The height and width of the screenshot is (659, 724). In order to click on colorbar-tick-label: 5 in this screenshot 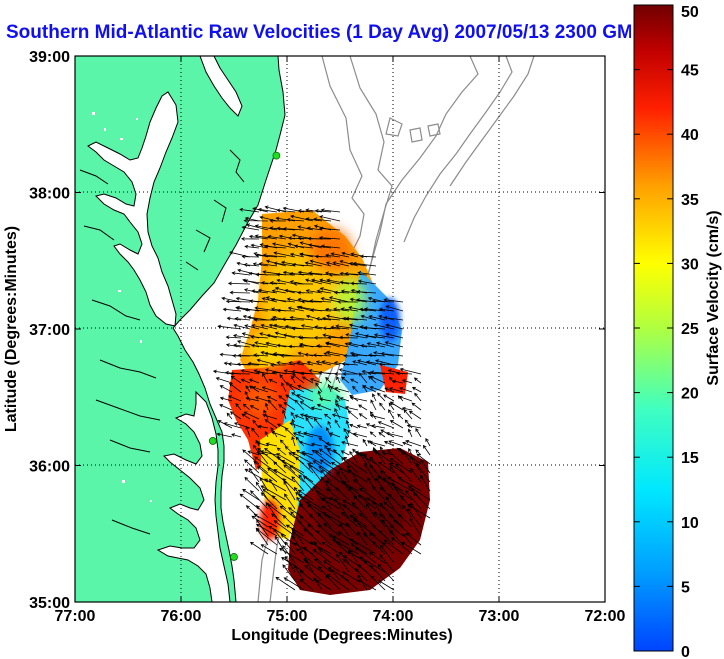, I will do `click(685, 587)`.